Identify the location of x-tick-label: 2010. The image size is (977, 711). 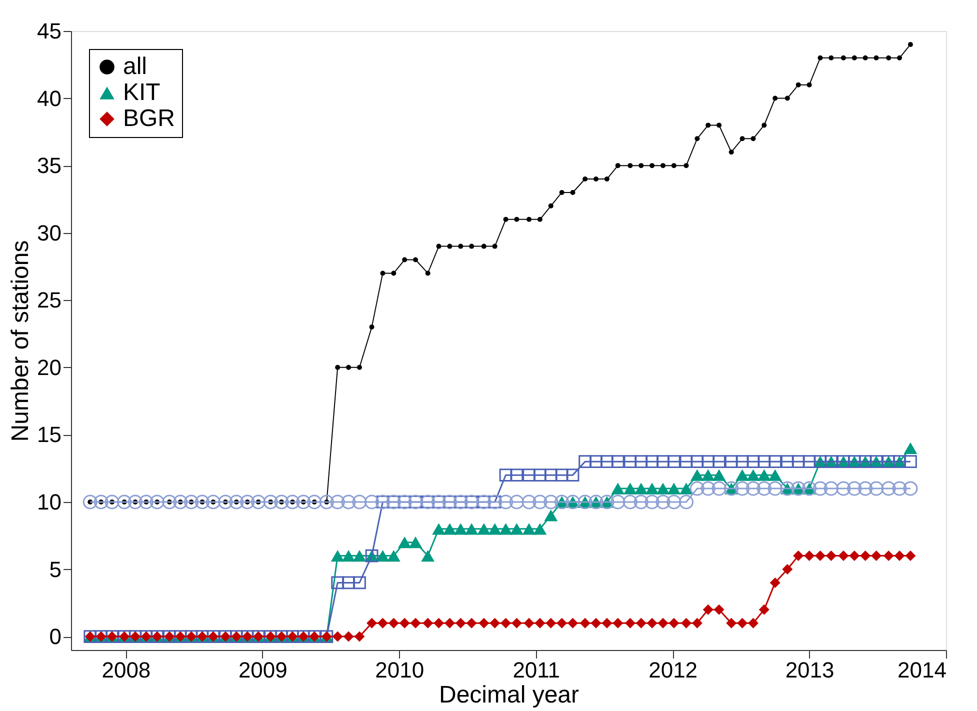
(399, 670).